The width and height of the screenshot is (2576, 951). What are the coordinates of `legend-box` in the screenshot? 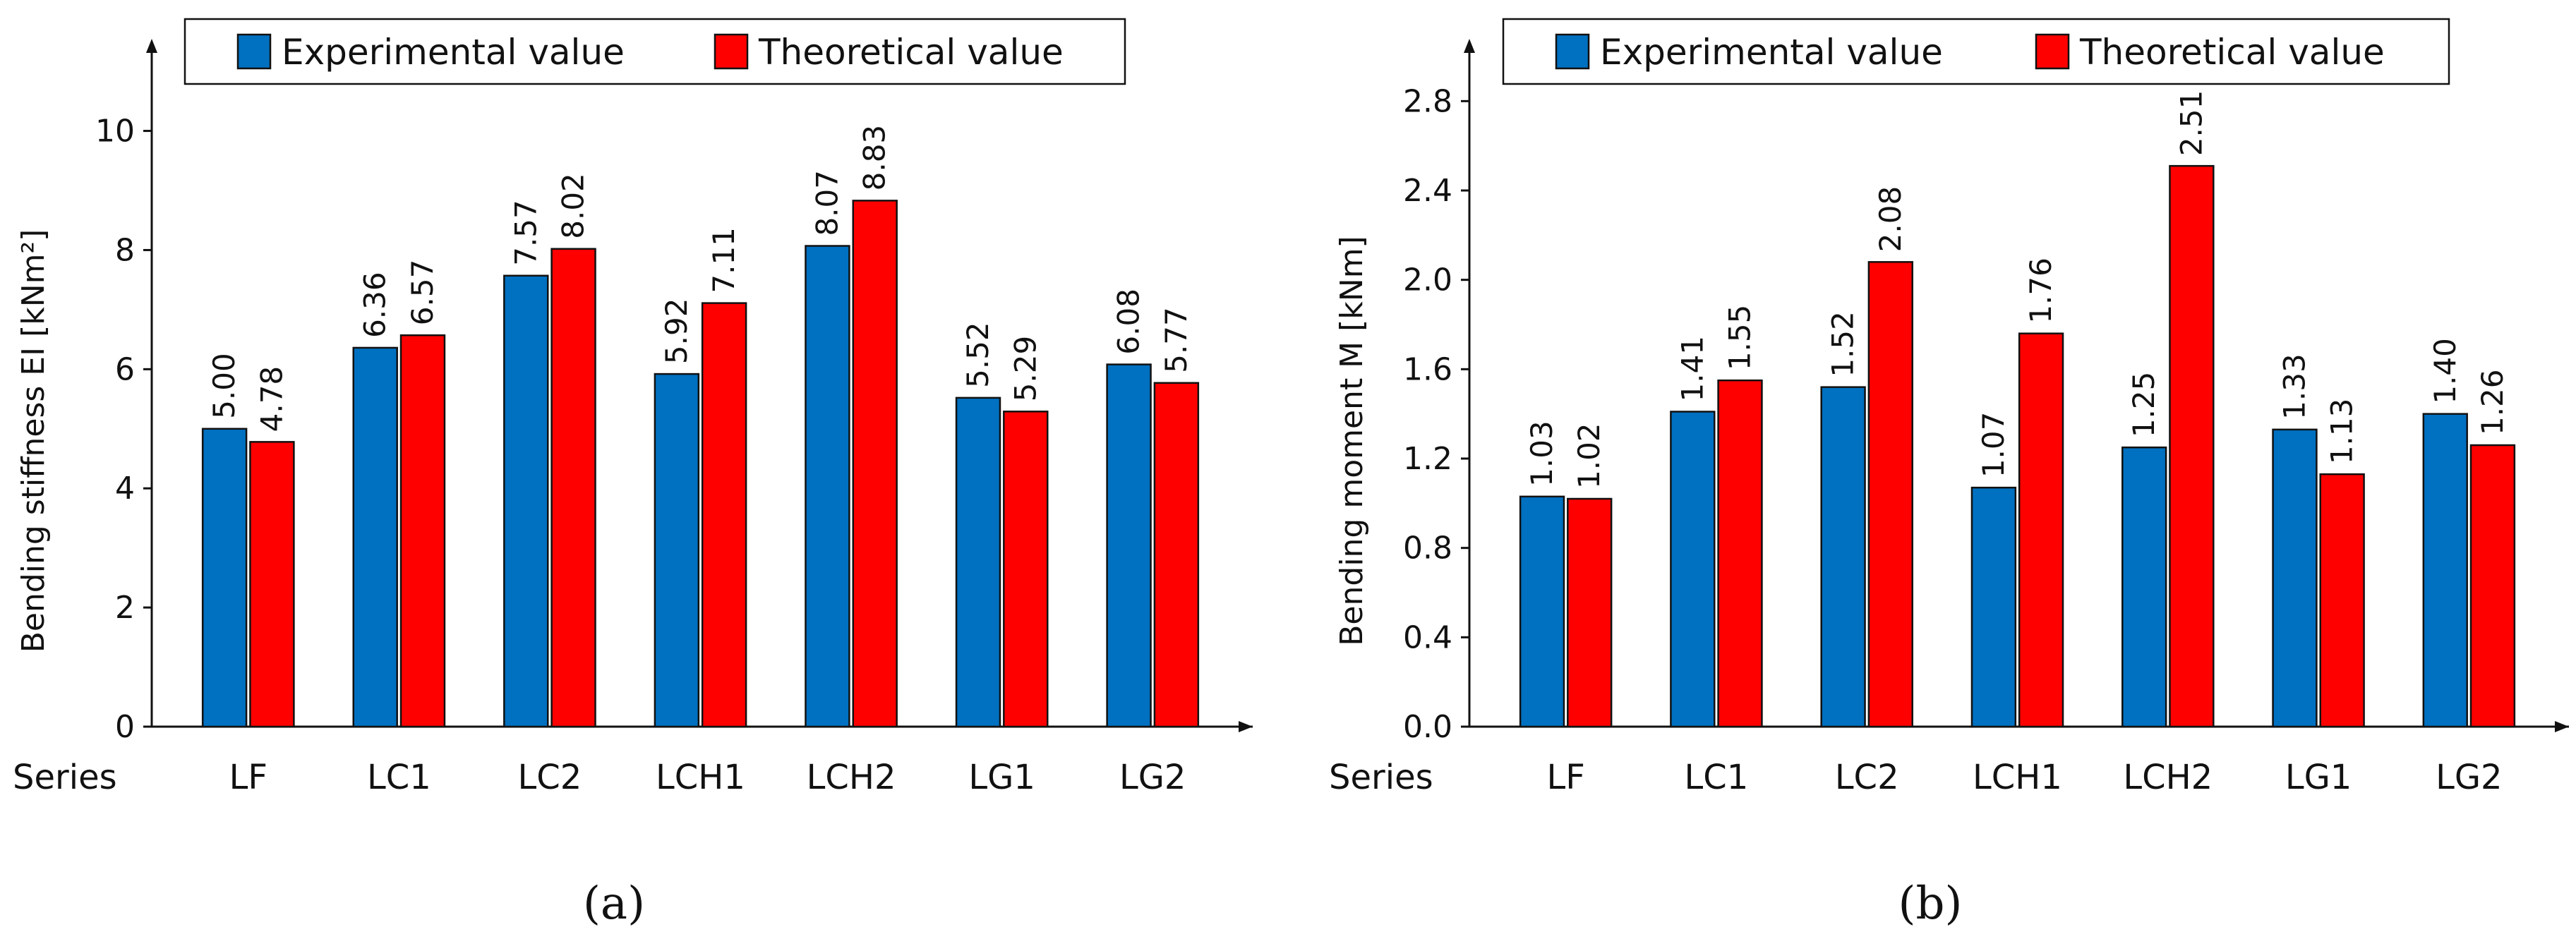 It's located at (1976, 51).